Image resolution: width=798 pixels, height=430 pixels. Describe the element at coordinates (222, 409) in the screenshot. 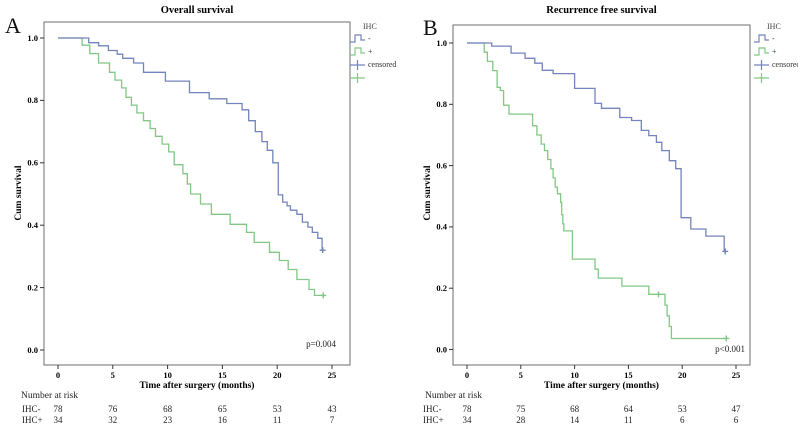

I see `risk-value: 65` at that location.